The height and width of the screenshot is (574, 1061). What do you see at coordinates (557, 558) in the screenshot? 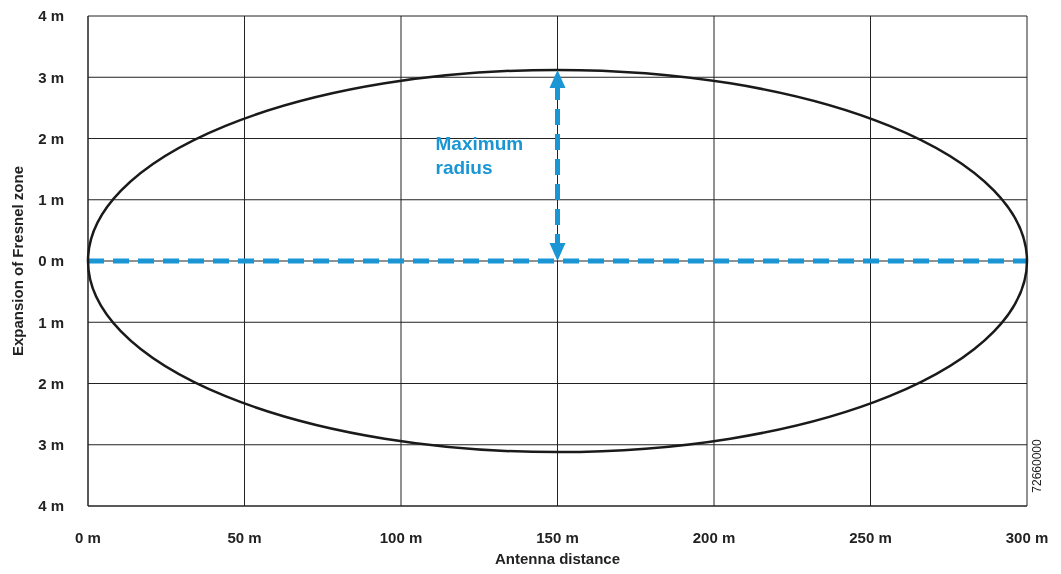
I see `x-axis-title: Antenna distance` at bounding box center [557, 558].